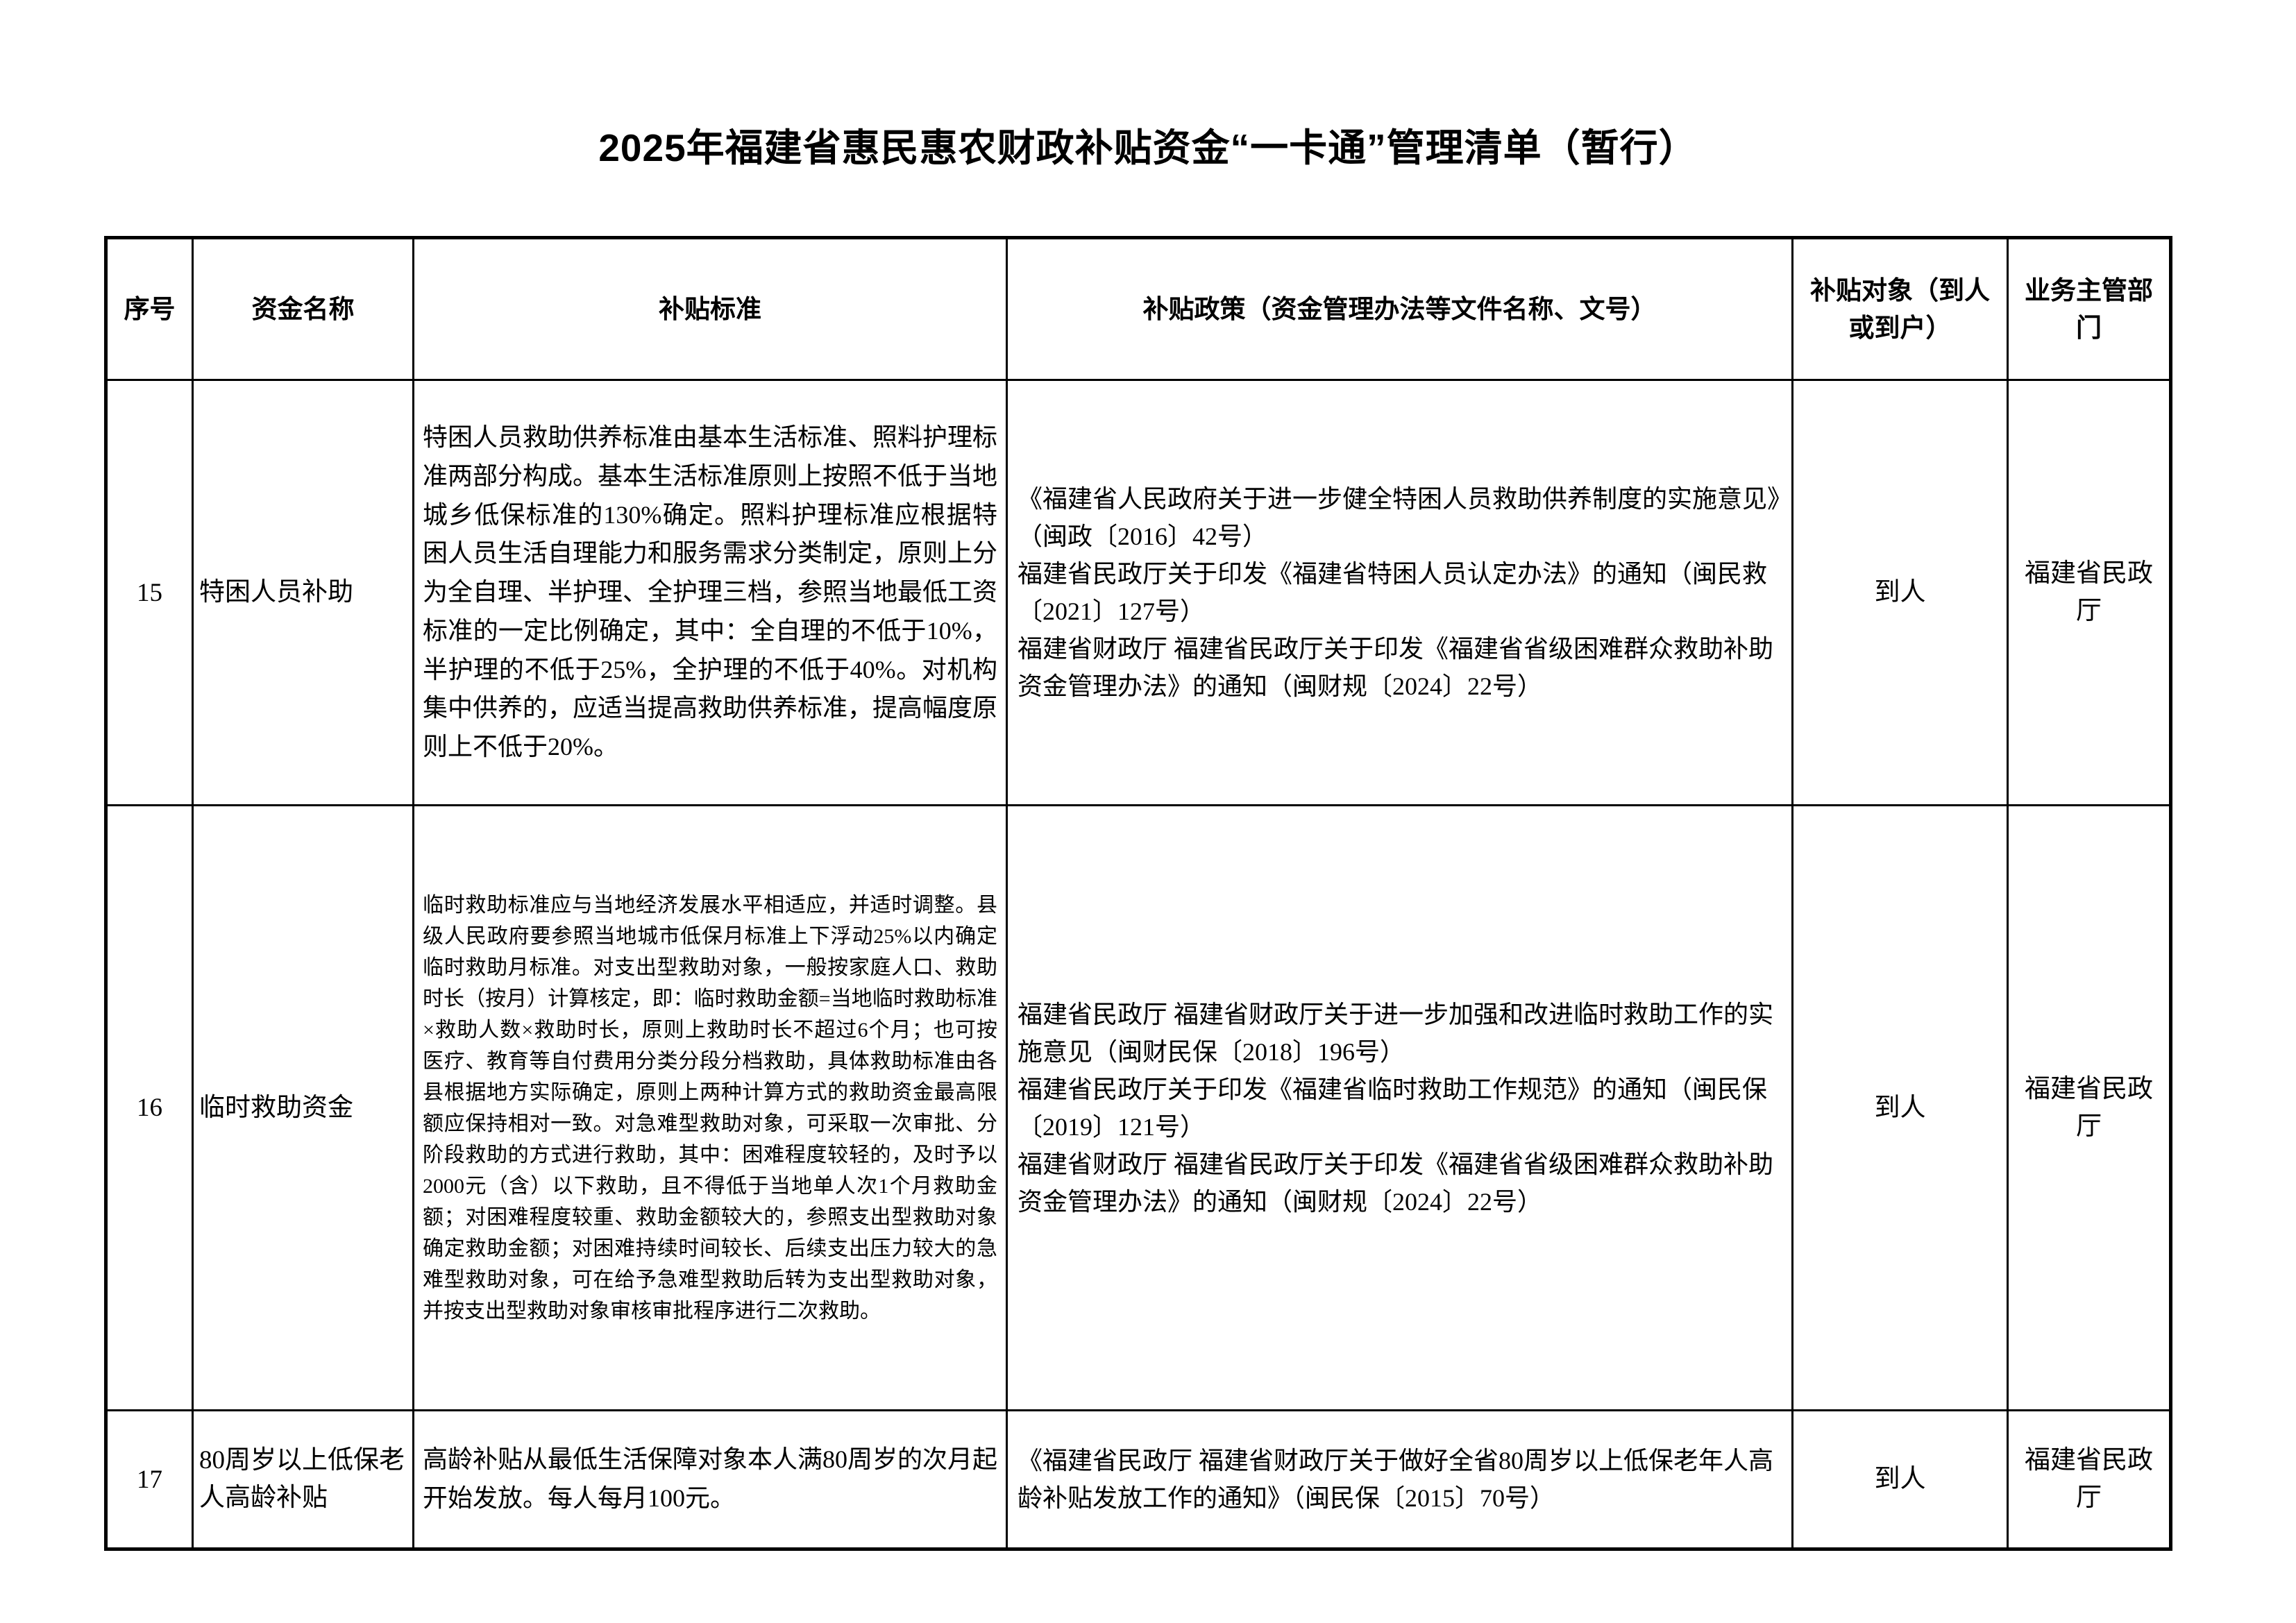  What do you see at coordinates (303, 592) in the screenshot?
I see `row-15-fund-name: 特困人员补助` at bounding box center [303, 592].